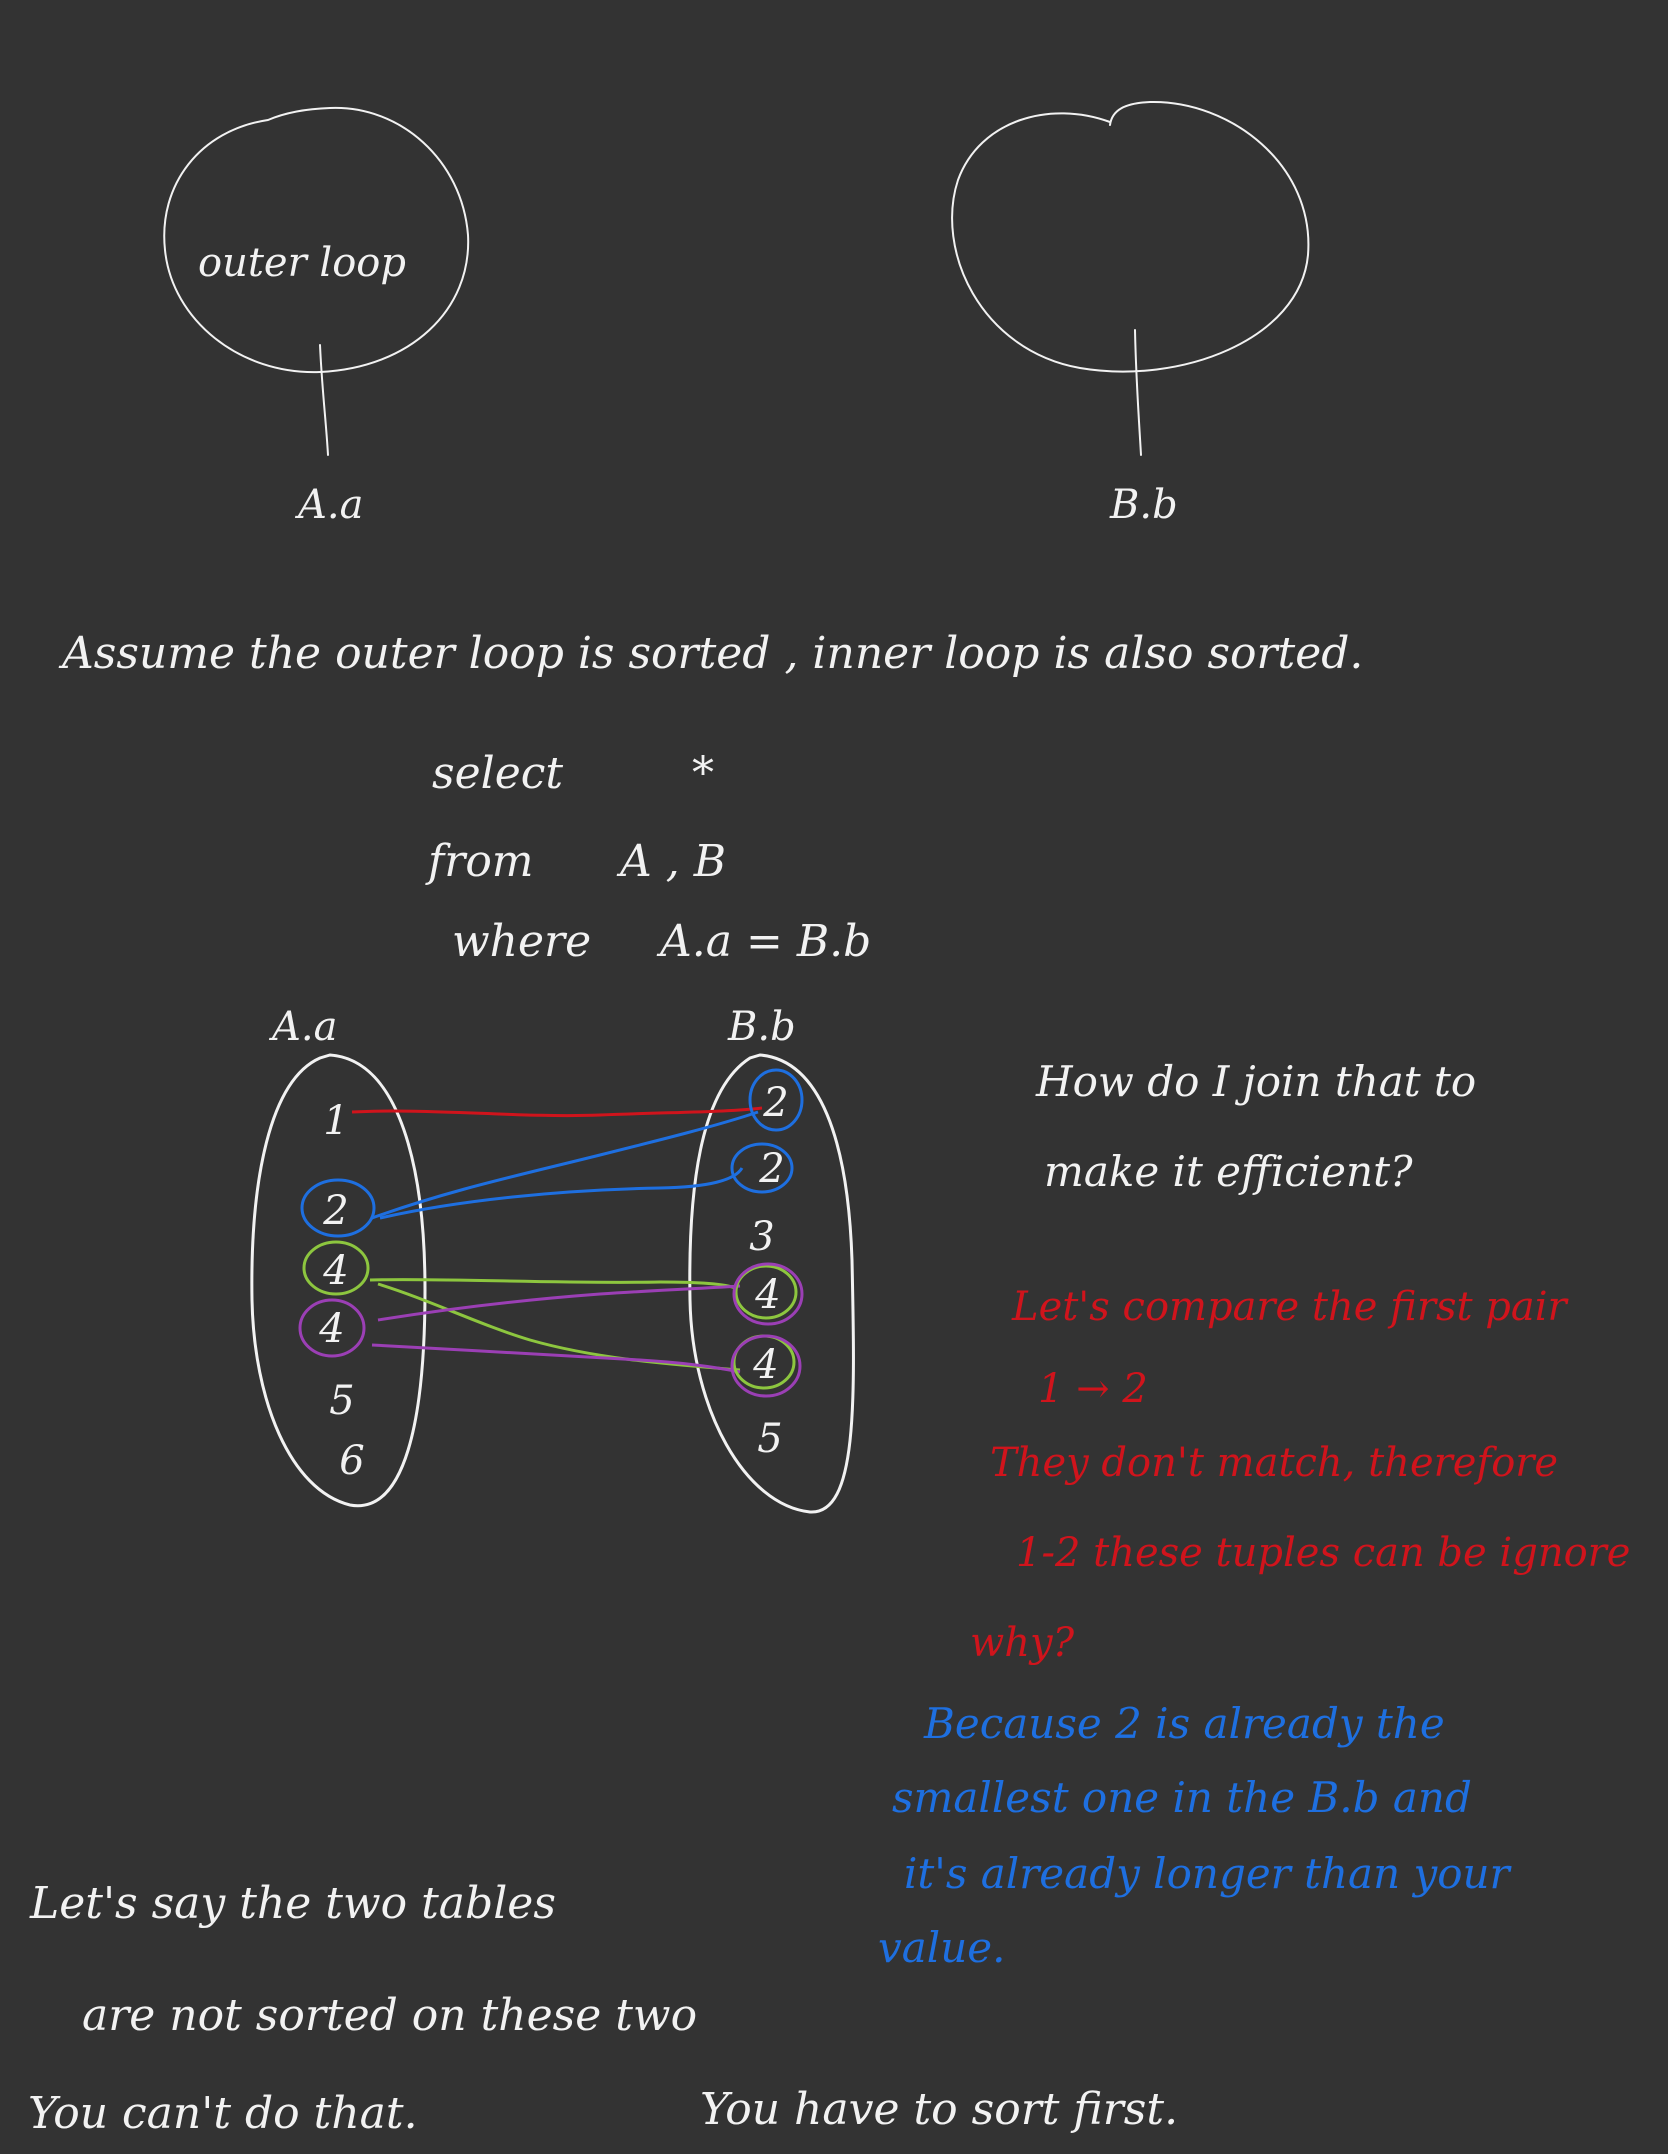 Image resolution: width=1668 pixels, height=2154 pixels. I want to click on blue-link-2-to-2b, so click(561, 1193).